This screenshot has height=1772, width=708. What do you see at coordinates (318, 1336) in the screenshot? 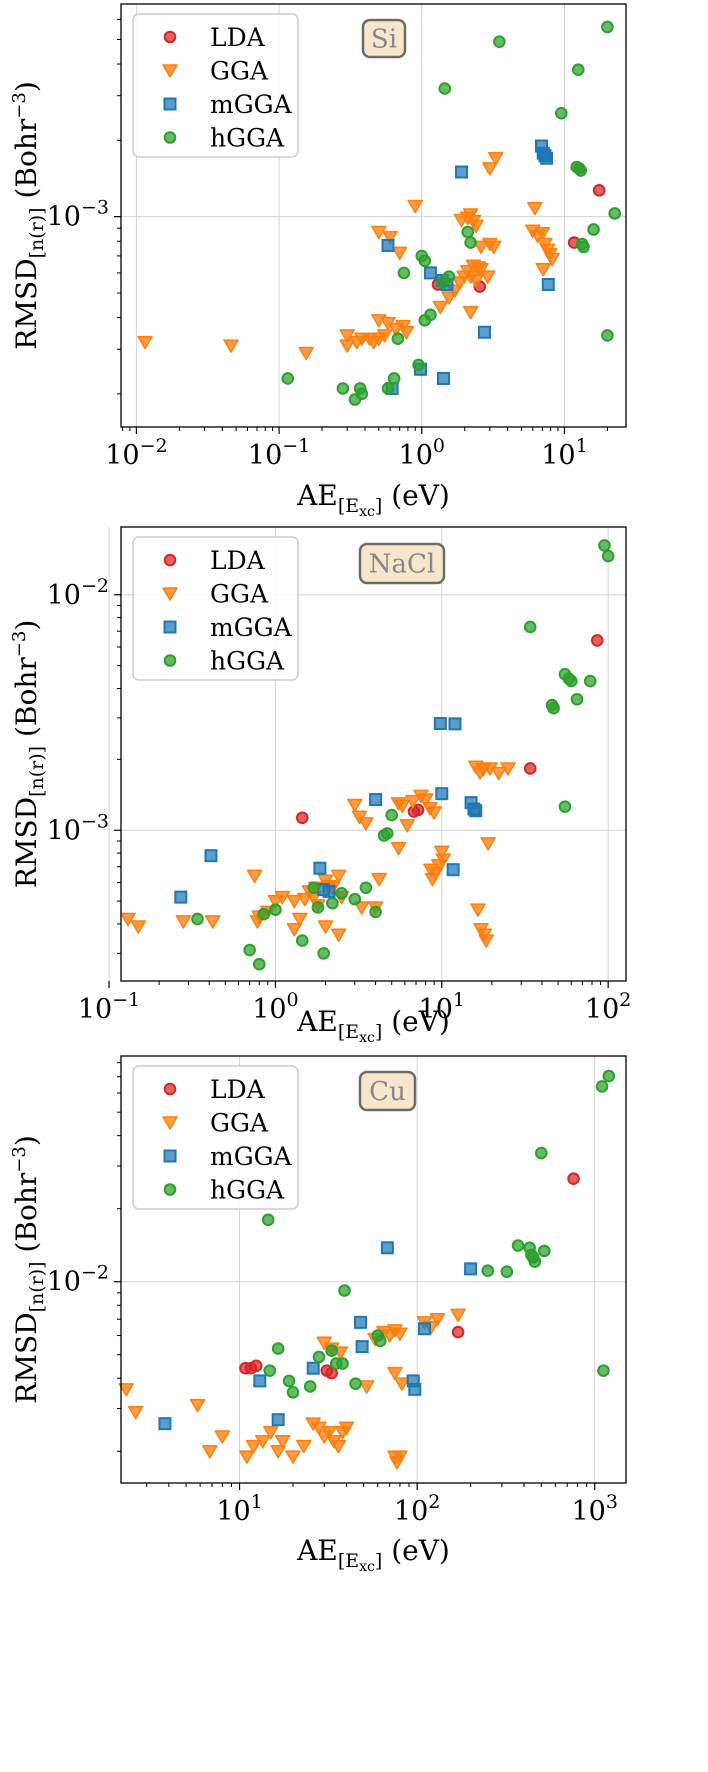
I see `series-mgga` at bounding box center [318, 1336].